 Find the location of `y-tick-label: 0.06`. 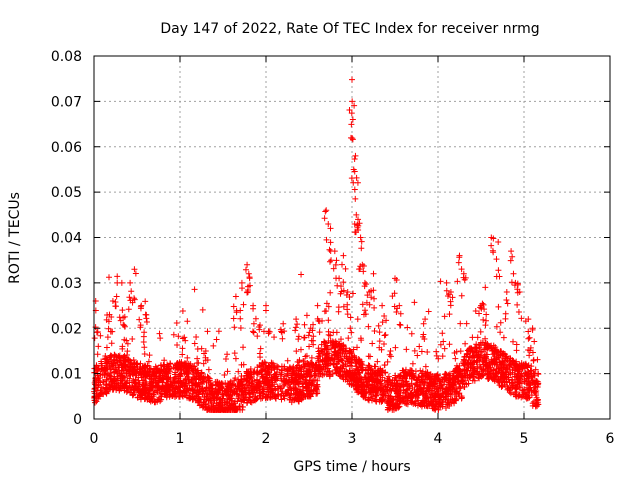

y-tick-label: 0.06 is located at coordinates (66, 148).